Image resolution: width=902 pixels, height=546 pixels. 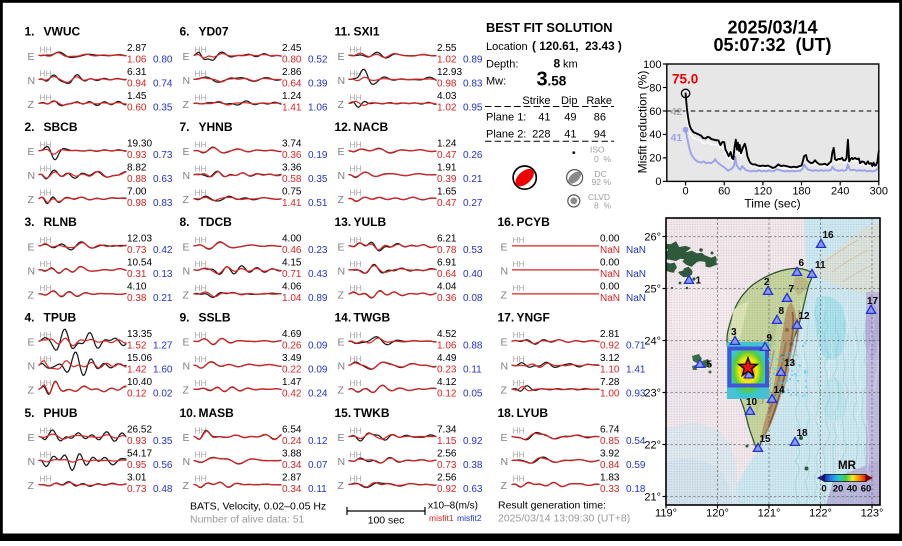 I want to click on svg-text: 2025/03/14 13:09:30 (UT+8), so click(x=564, y=519).